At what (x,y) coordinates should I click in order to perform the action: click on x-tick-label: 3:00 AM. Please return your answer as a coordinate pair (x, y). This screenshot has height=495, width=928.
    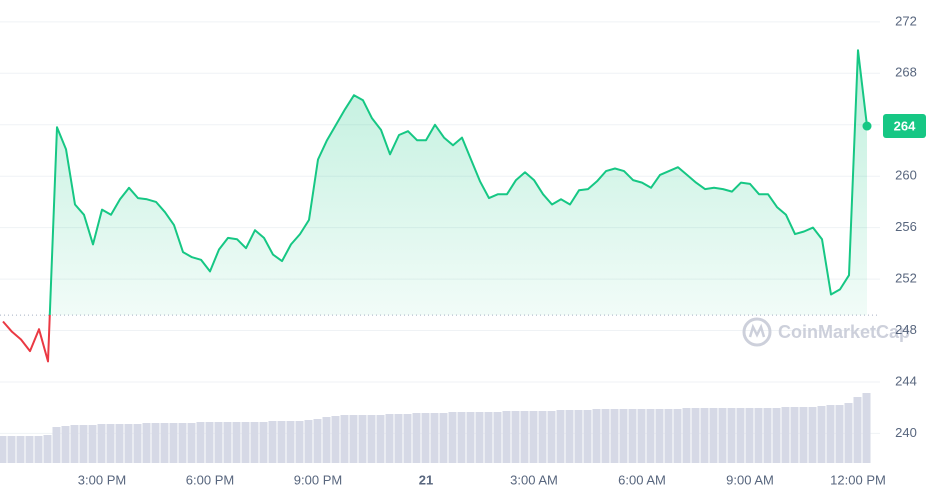
    Looking at the image, I should click on (534, 479).